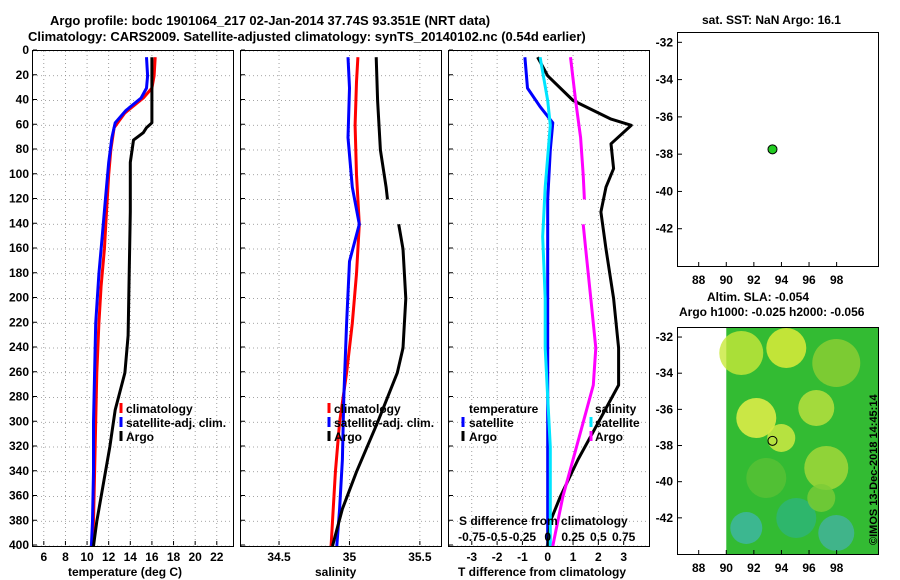  I want to click on x-tick-label: 0, so click(547, 557).